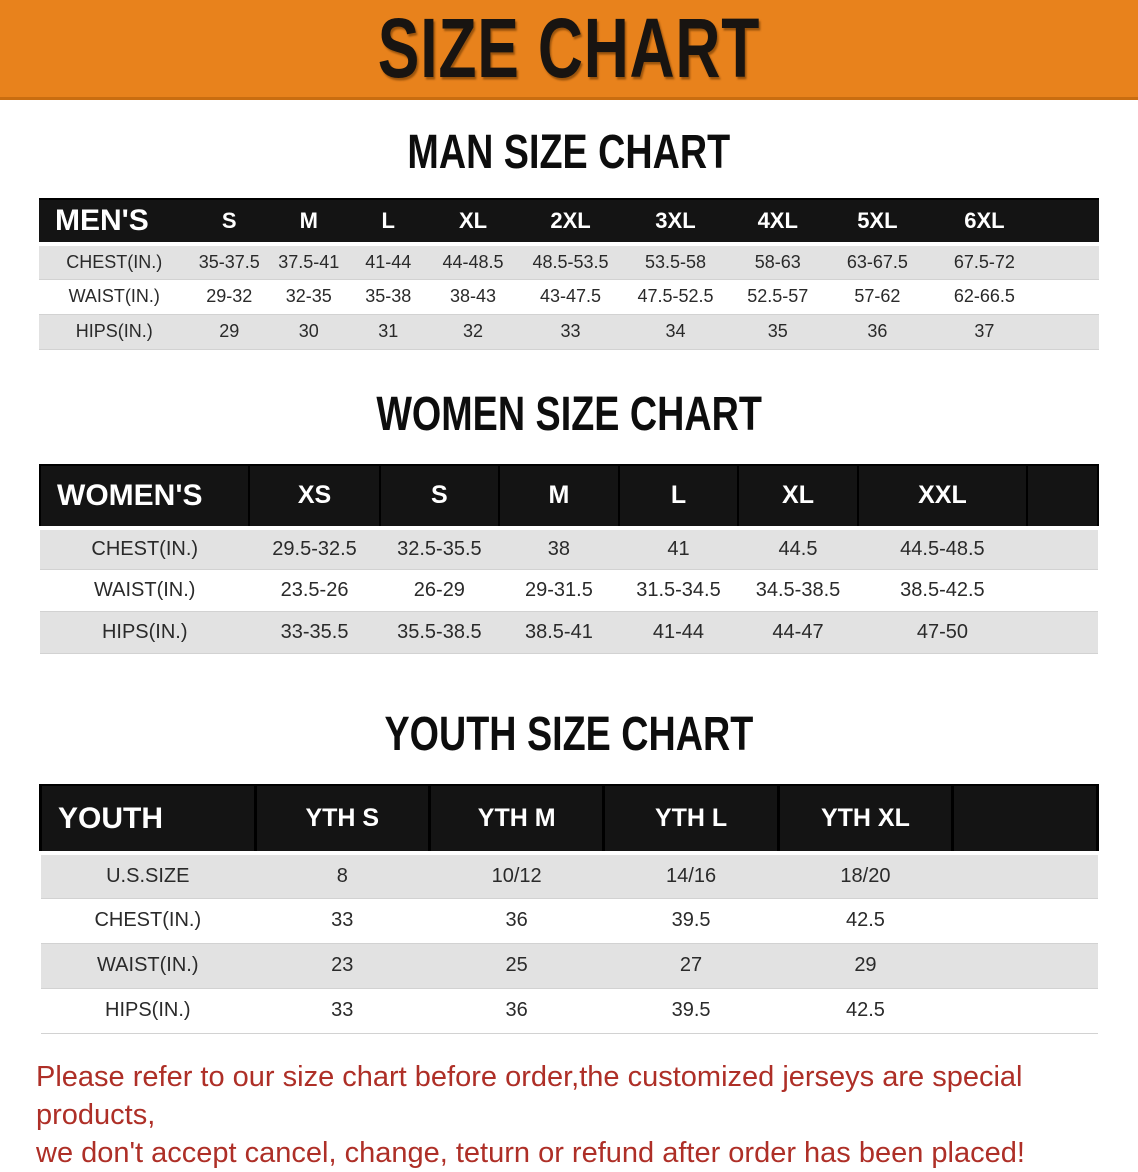  I want to click on measure-value: 52.5-57, so click(777, 297).